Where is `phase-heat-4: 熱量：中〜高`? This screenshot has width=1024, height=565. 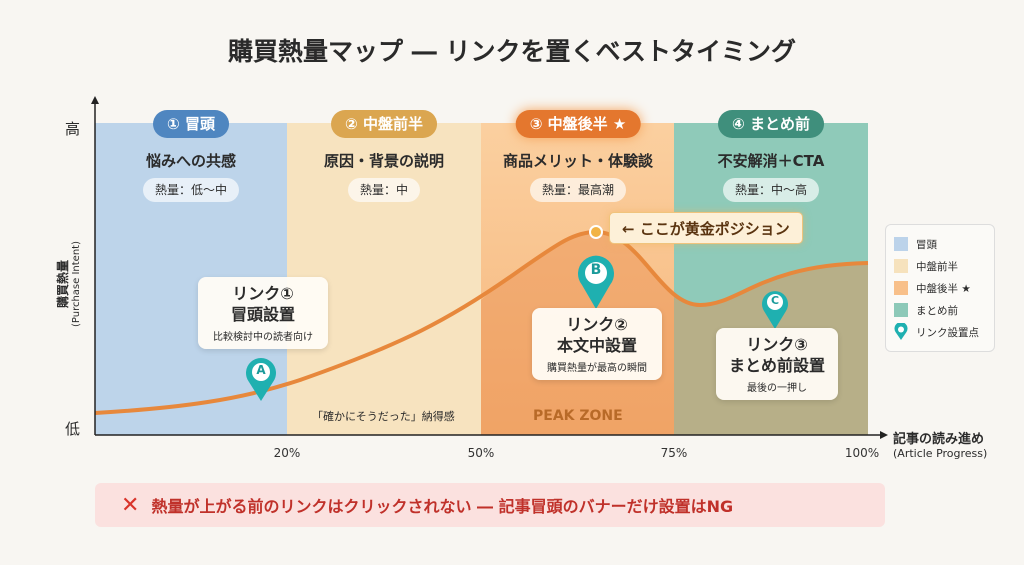 phase-heat-4: 熱量：中〜高 is located at coordinates (771, 190).